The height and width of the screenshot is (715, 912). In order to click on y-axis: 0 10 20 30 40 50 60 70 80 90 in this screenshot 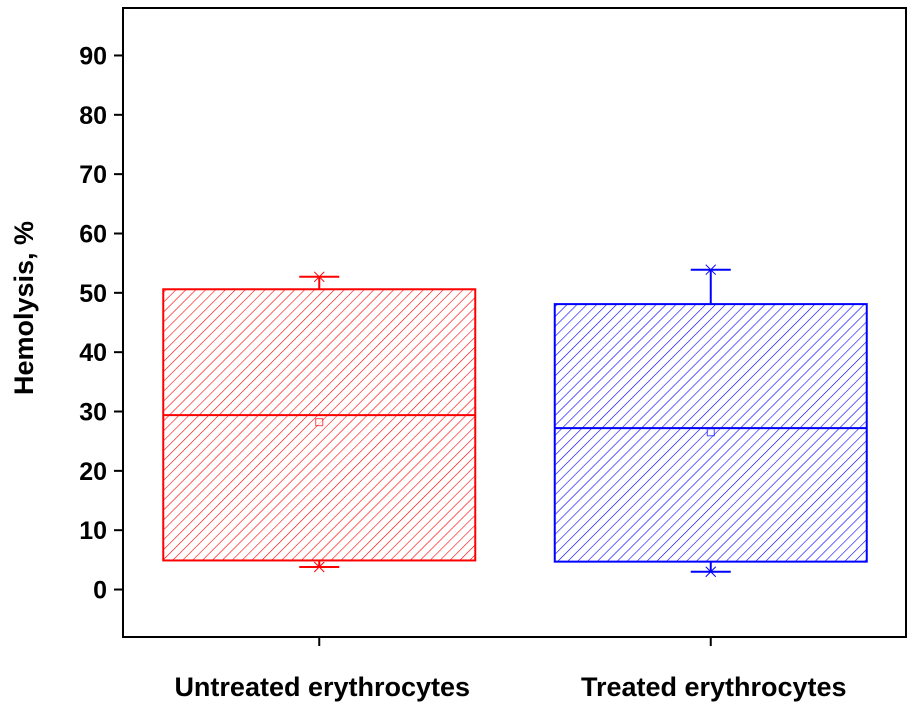, I will do `click(101, 323)`.